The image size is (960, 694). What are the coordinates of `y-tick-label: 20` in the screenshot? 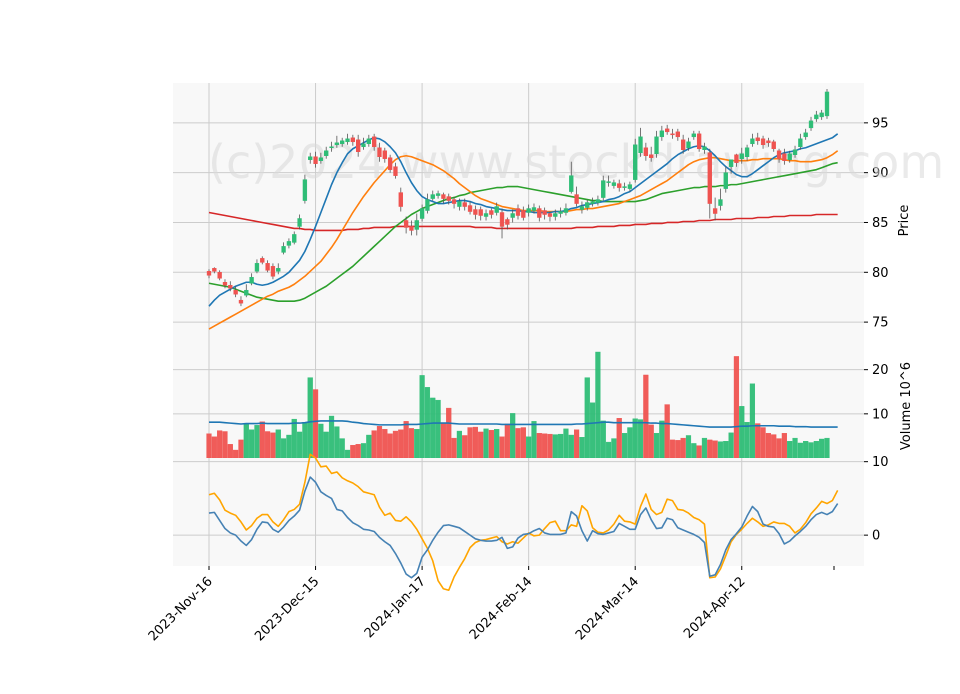 It's located at (880, 370).